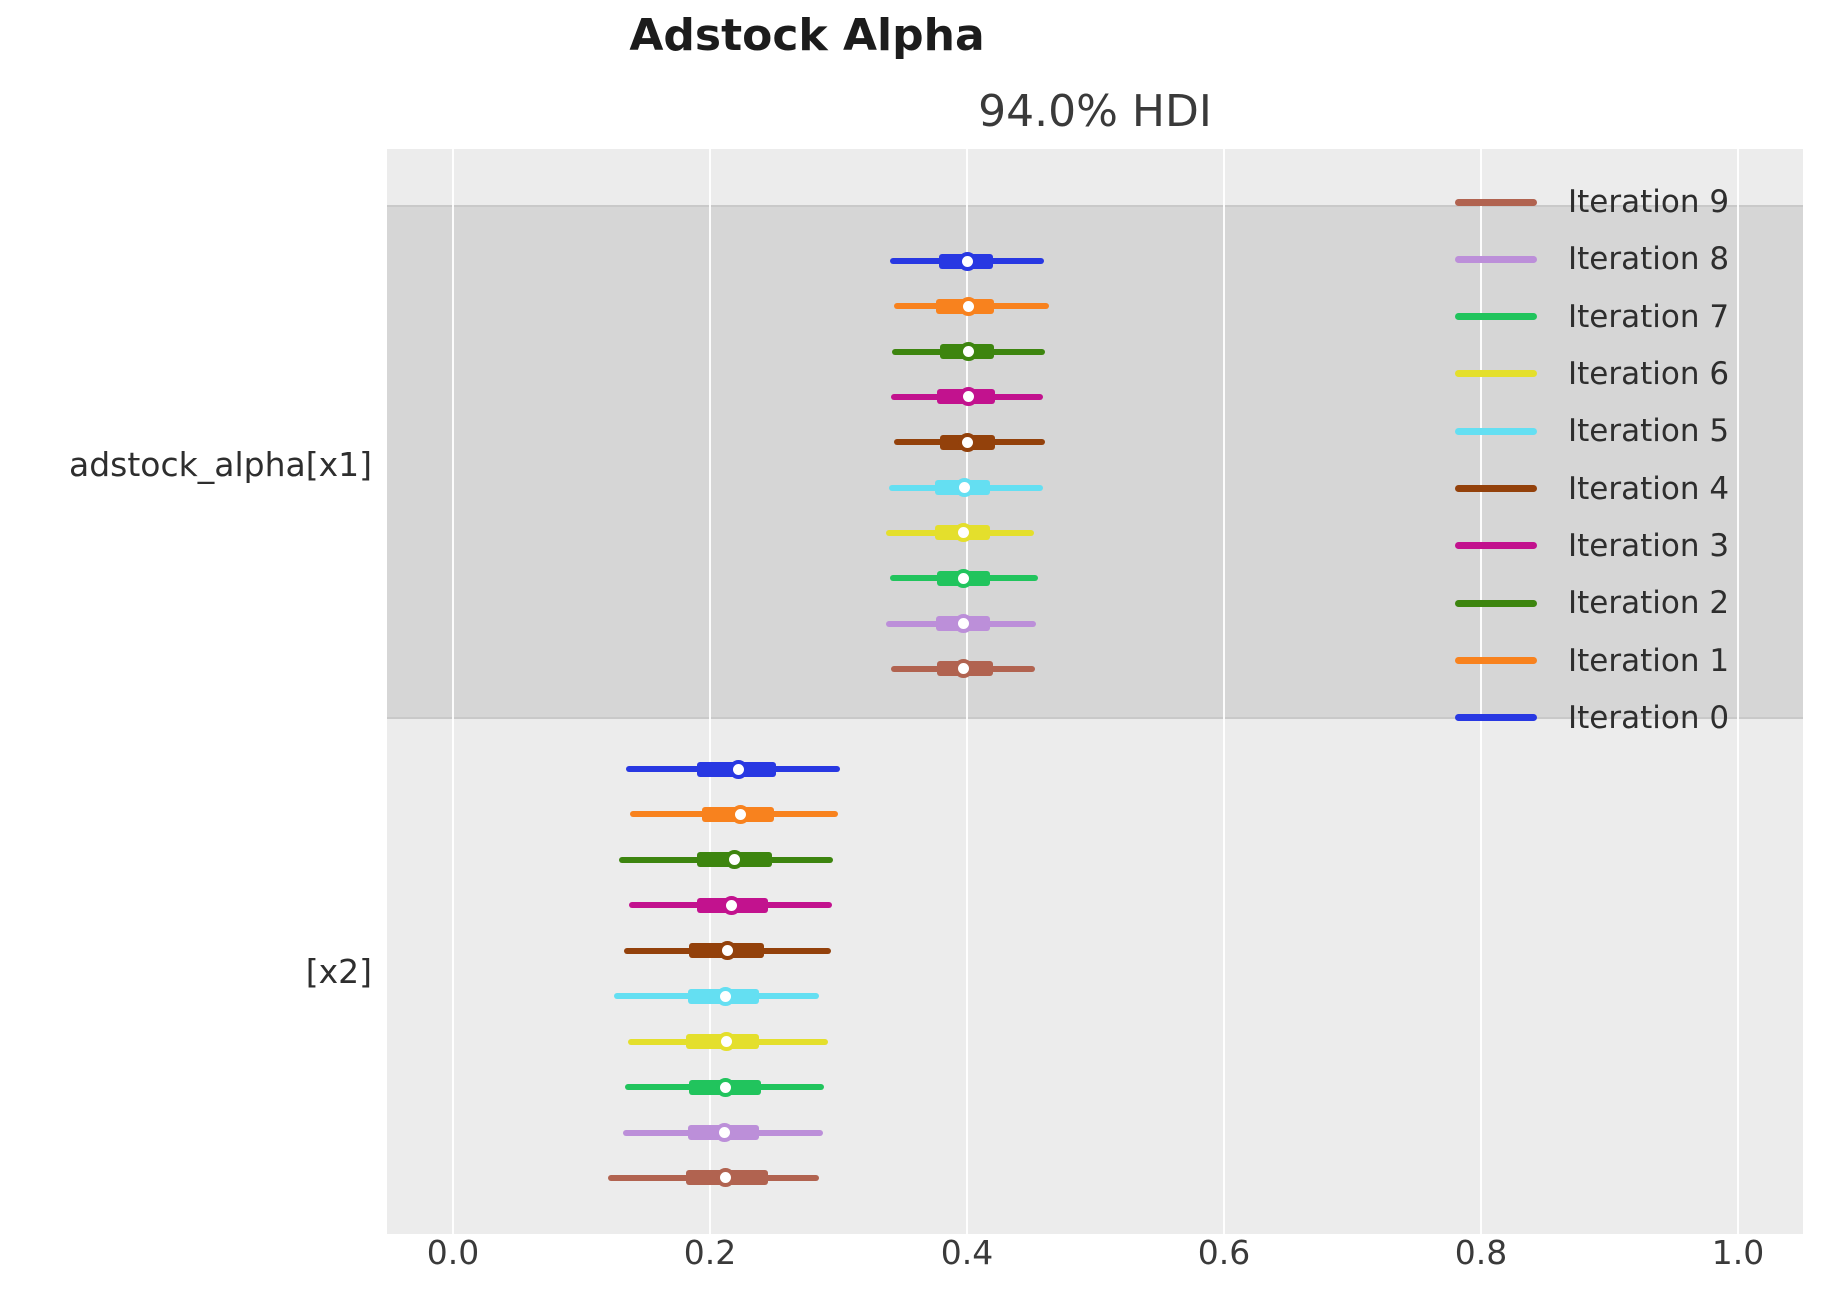 The height and width of the screenshot is (1303, 1823). Describe the element at coordinates (1224, 1252) in the screenshot. I see `x-tick-label: 0.6` at that location.